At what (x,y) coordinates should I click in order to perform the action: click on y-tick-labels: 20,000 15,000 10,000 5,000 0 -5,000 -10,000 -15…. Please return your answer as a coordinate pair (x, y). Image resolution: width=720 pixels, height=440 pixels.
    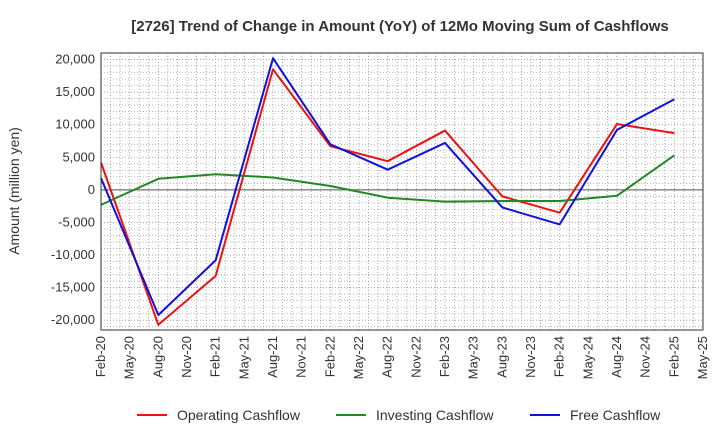
    Looking at the image, I should click on (73, 190).